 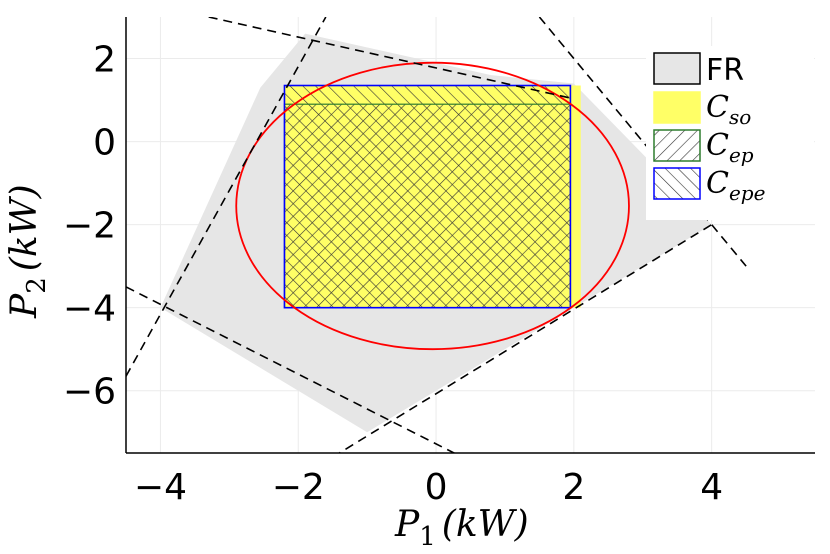 What do you see at coordinates (427, 537) in the screenshot?
I see `x-axis-label-sub: 1` at bounding box center [427, 537].